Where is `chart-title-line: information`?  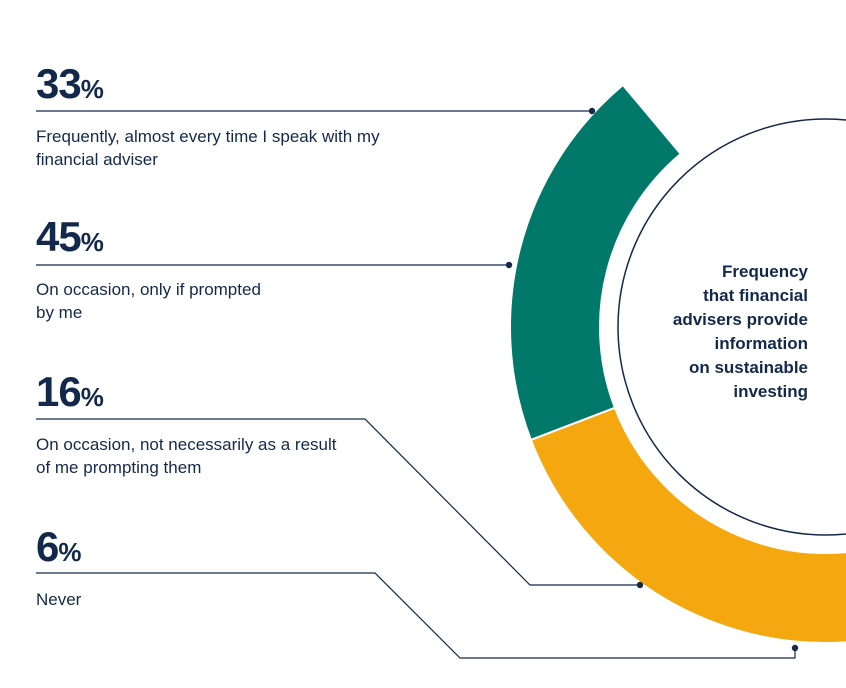 chart-title-line: information is located at coordinates (761, 343).